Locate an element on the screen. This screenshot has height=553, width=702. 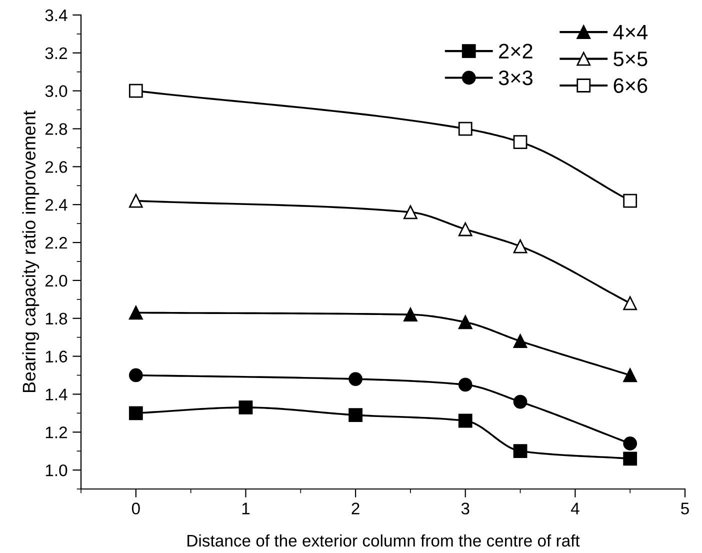
y-tick-label: 1.6 is located at coordinates (57, 356).